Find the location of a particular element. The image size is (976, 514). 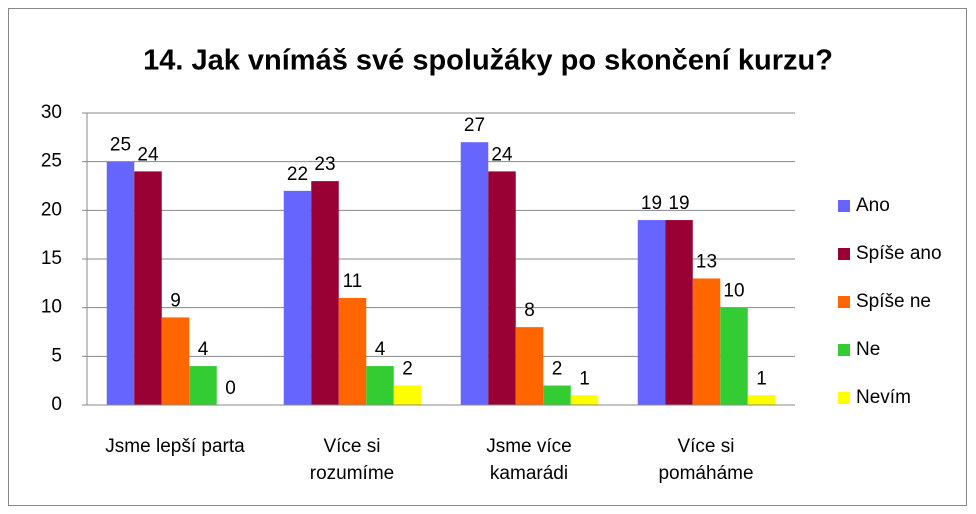

data-label: 27 is located at coordinates (474, 125).